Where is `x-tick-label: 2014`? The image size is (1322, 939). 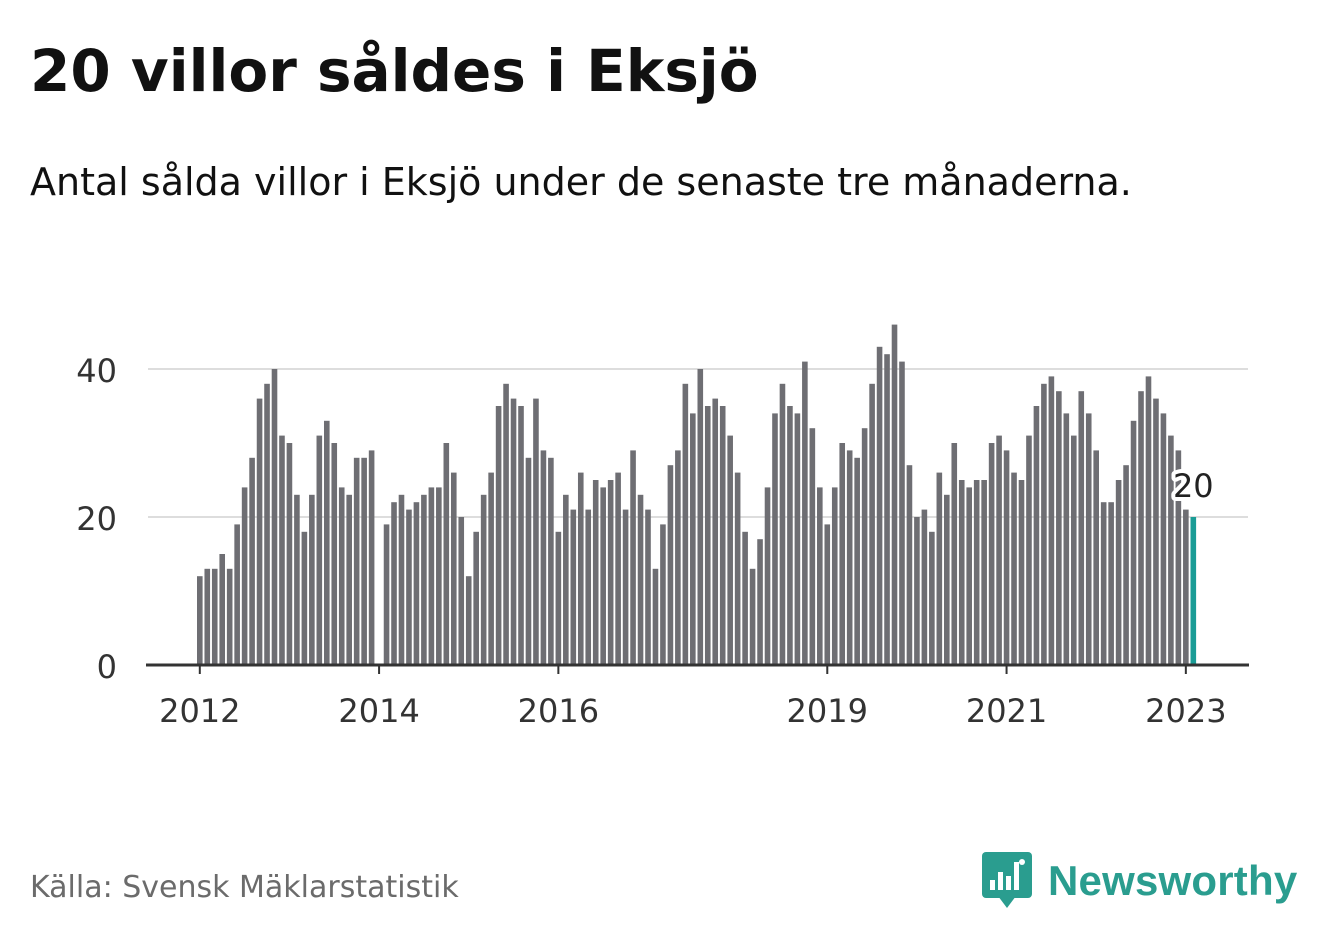
x-tick-label: 2014 is located at coordinates (378, 711).